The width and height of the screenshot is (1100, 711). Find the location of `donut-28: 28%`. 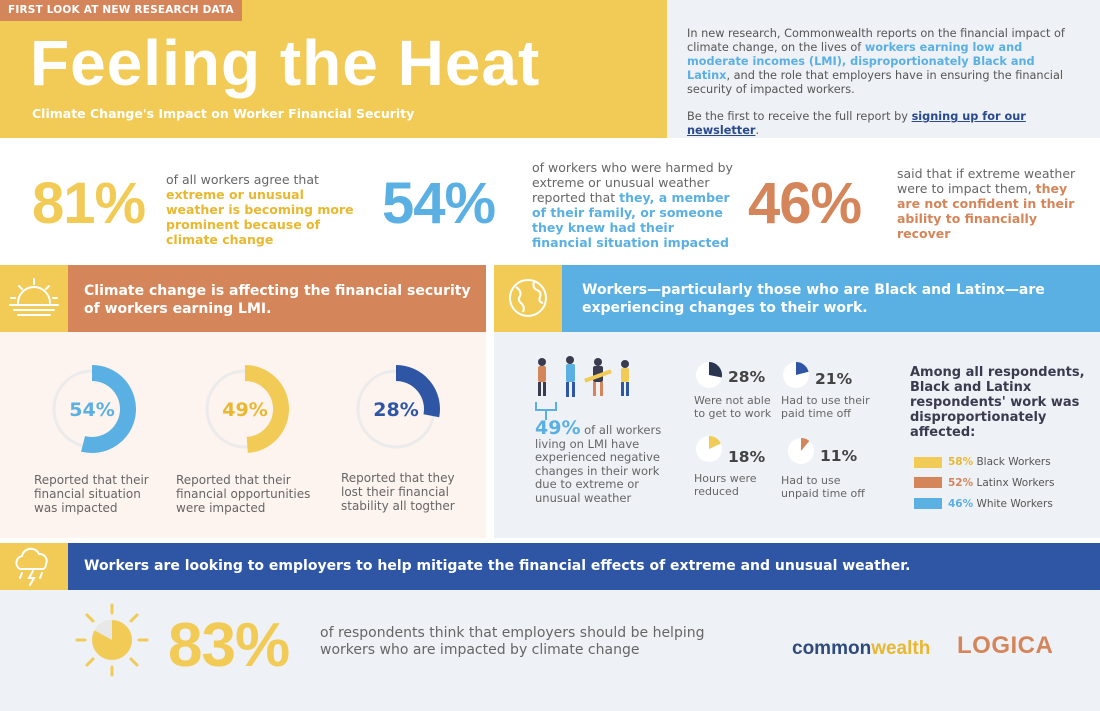

donut-28: 28% is located at coordinates (396, 409).